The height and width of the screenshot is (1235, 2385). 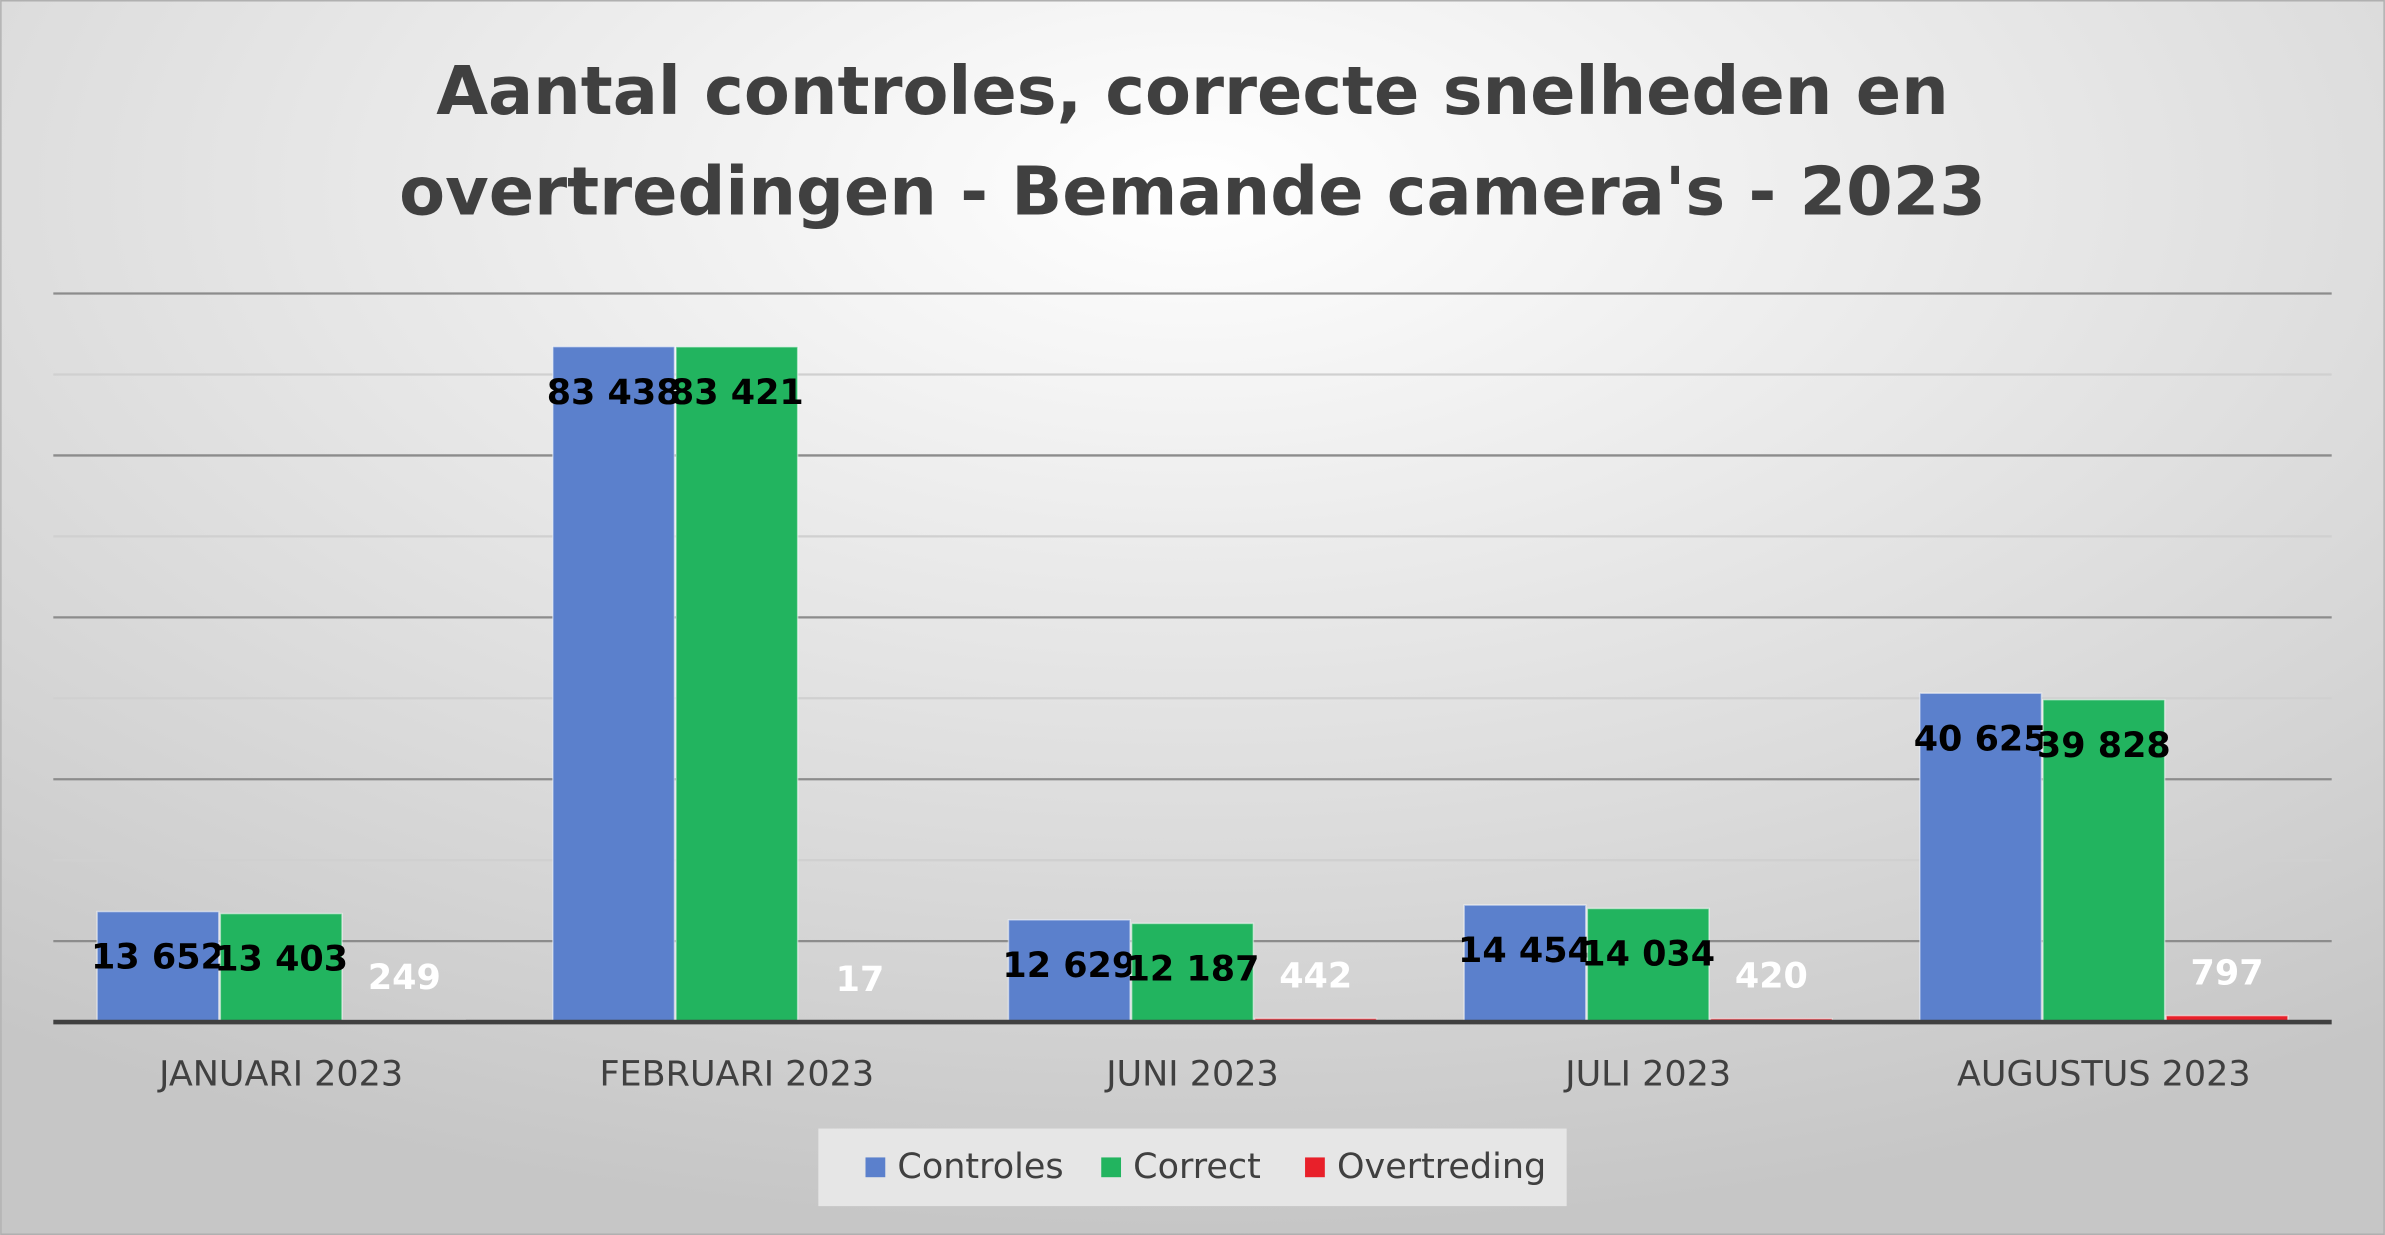 I want to click on data-label: 12 187, so click(x=1193, y=970).